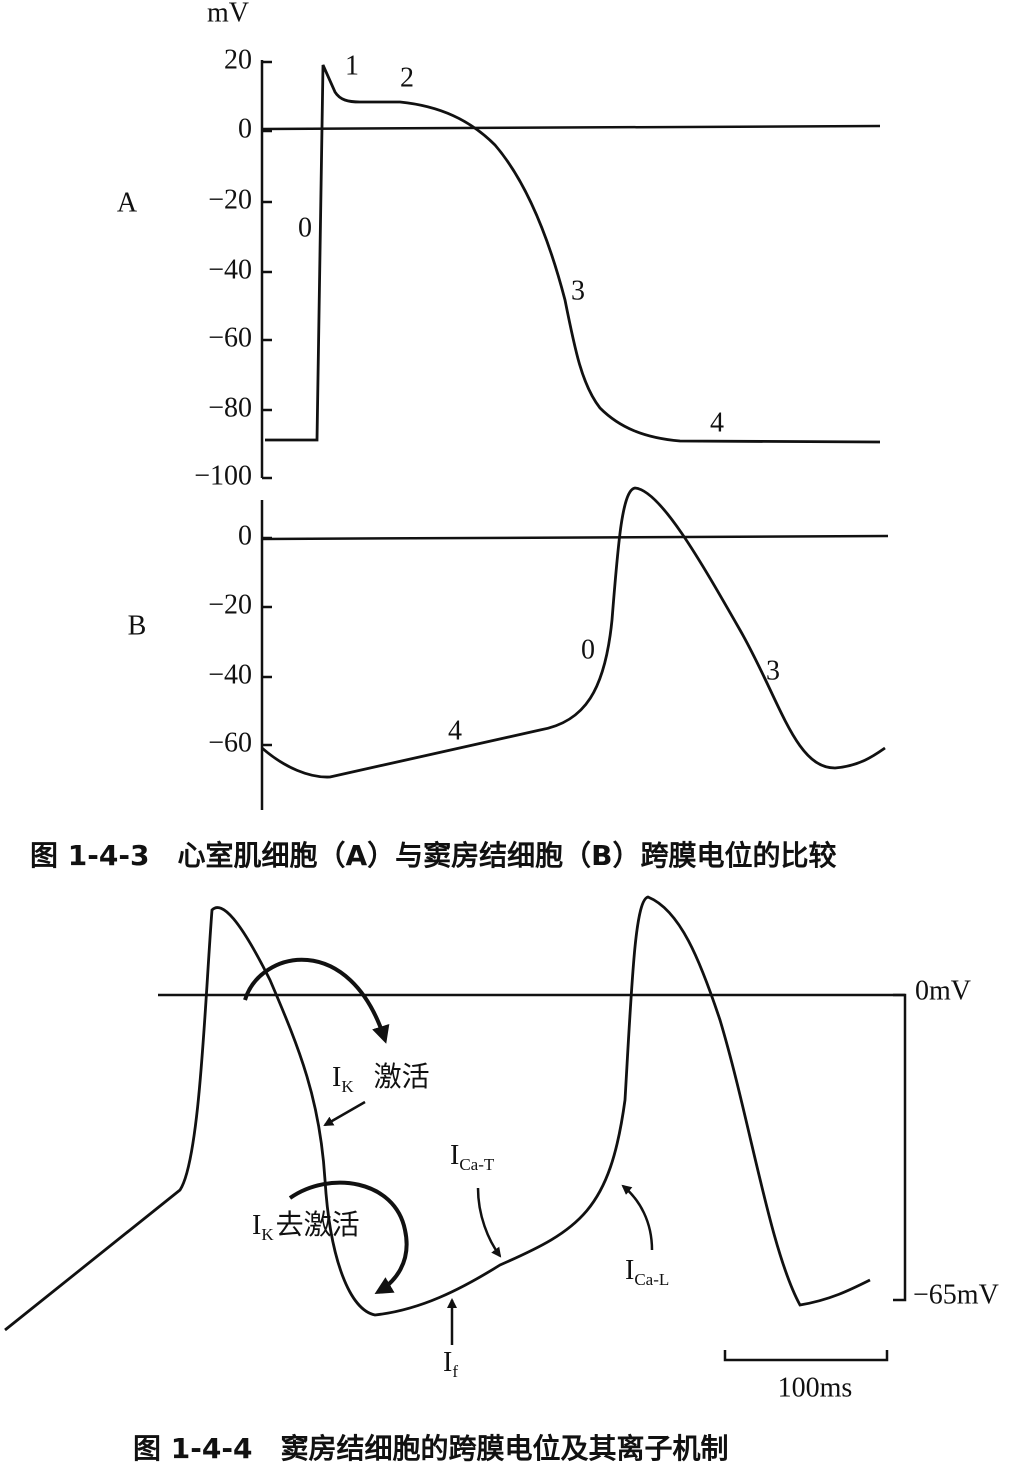 This screenshot has height=1469, width=1018. Describe the element at coordinates (230, 407) in the screenshot. I see `y-tick-label: −80` at that location.